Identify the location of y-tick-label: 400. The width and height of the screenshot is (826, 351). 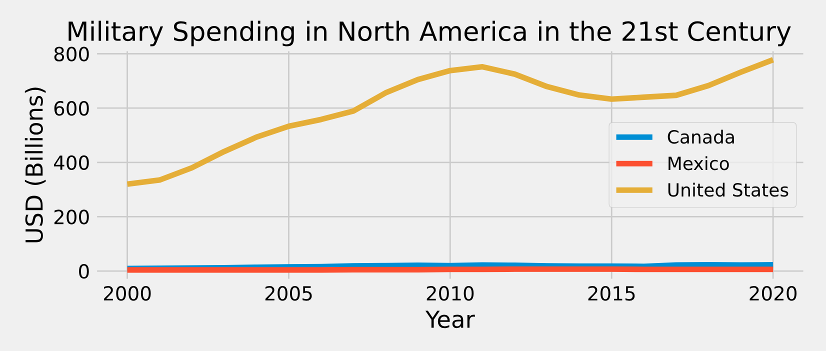
(71, 162).